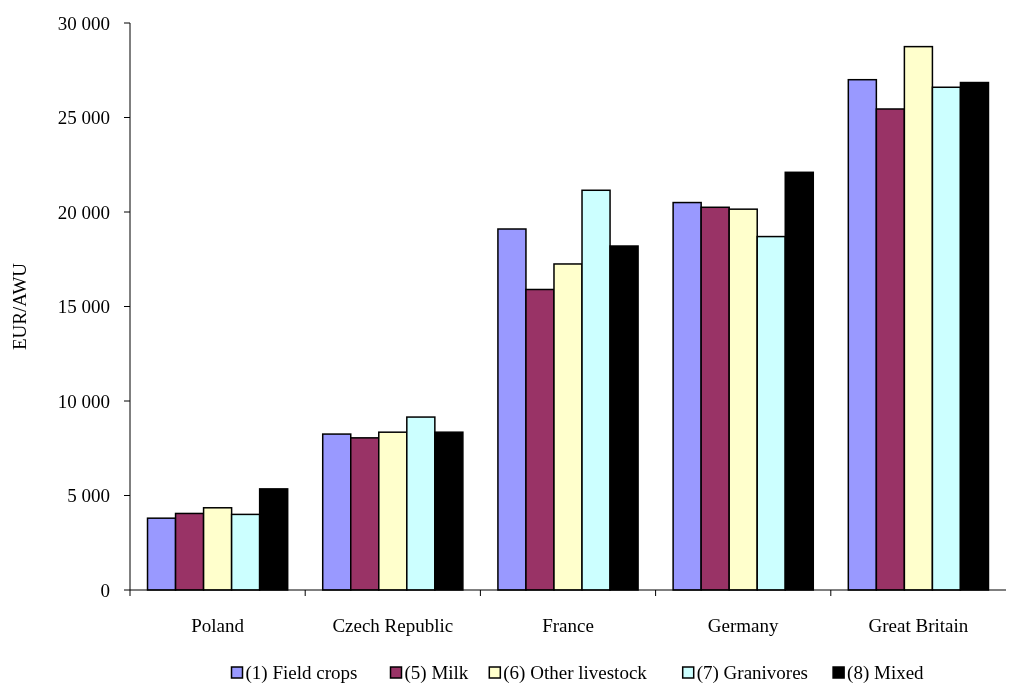 Image resolution: width=1012 pixels, height=693 pixels. Describe the element at coordinates (575, 673) in the screenshot. I see `legend-label: (6) Other livestock` at that location.